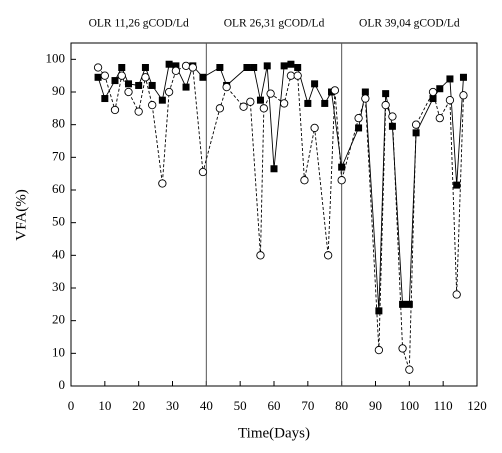 This screenshot has height=453, width=502. What do you see at coordinates (274, 433) in the screenshot?
I see `x-axis-label: Time(Days)` at bounding box center [274, 433].